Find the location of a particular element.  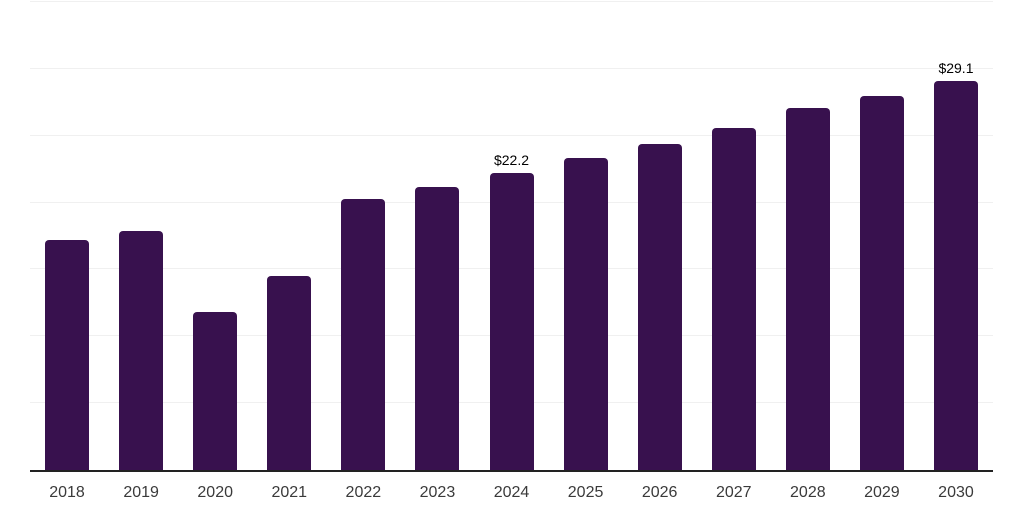

bar-2020 is located at coordinates (215, 391).